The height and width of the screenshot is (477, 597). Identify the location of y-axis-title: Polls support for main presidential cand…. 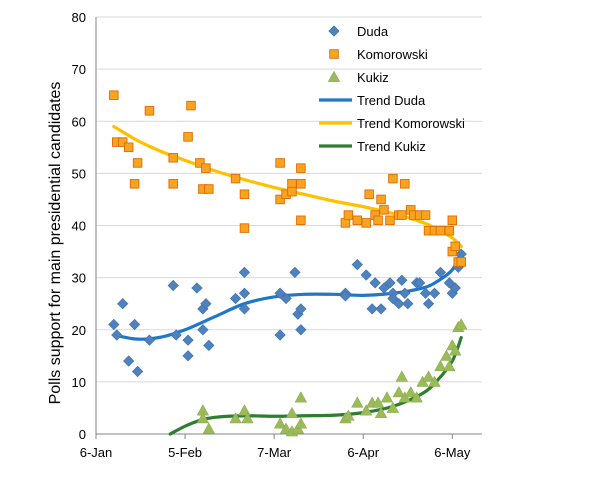
(55, 243).